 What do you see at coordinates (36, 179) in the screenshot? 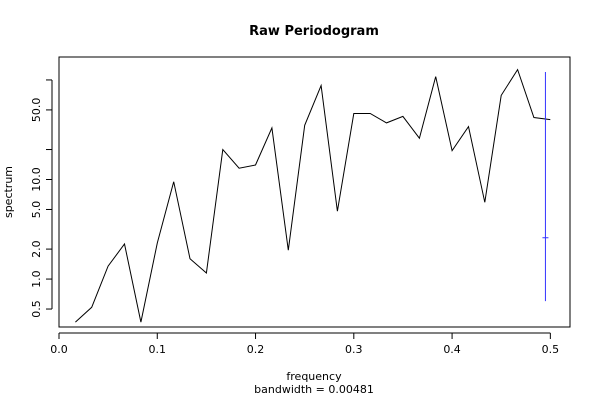
I see `y-tick-label: 10.0` at bounding box center [36, 179].